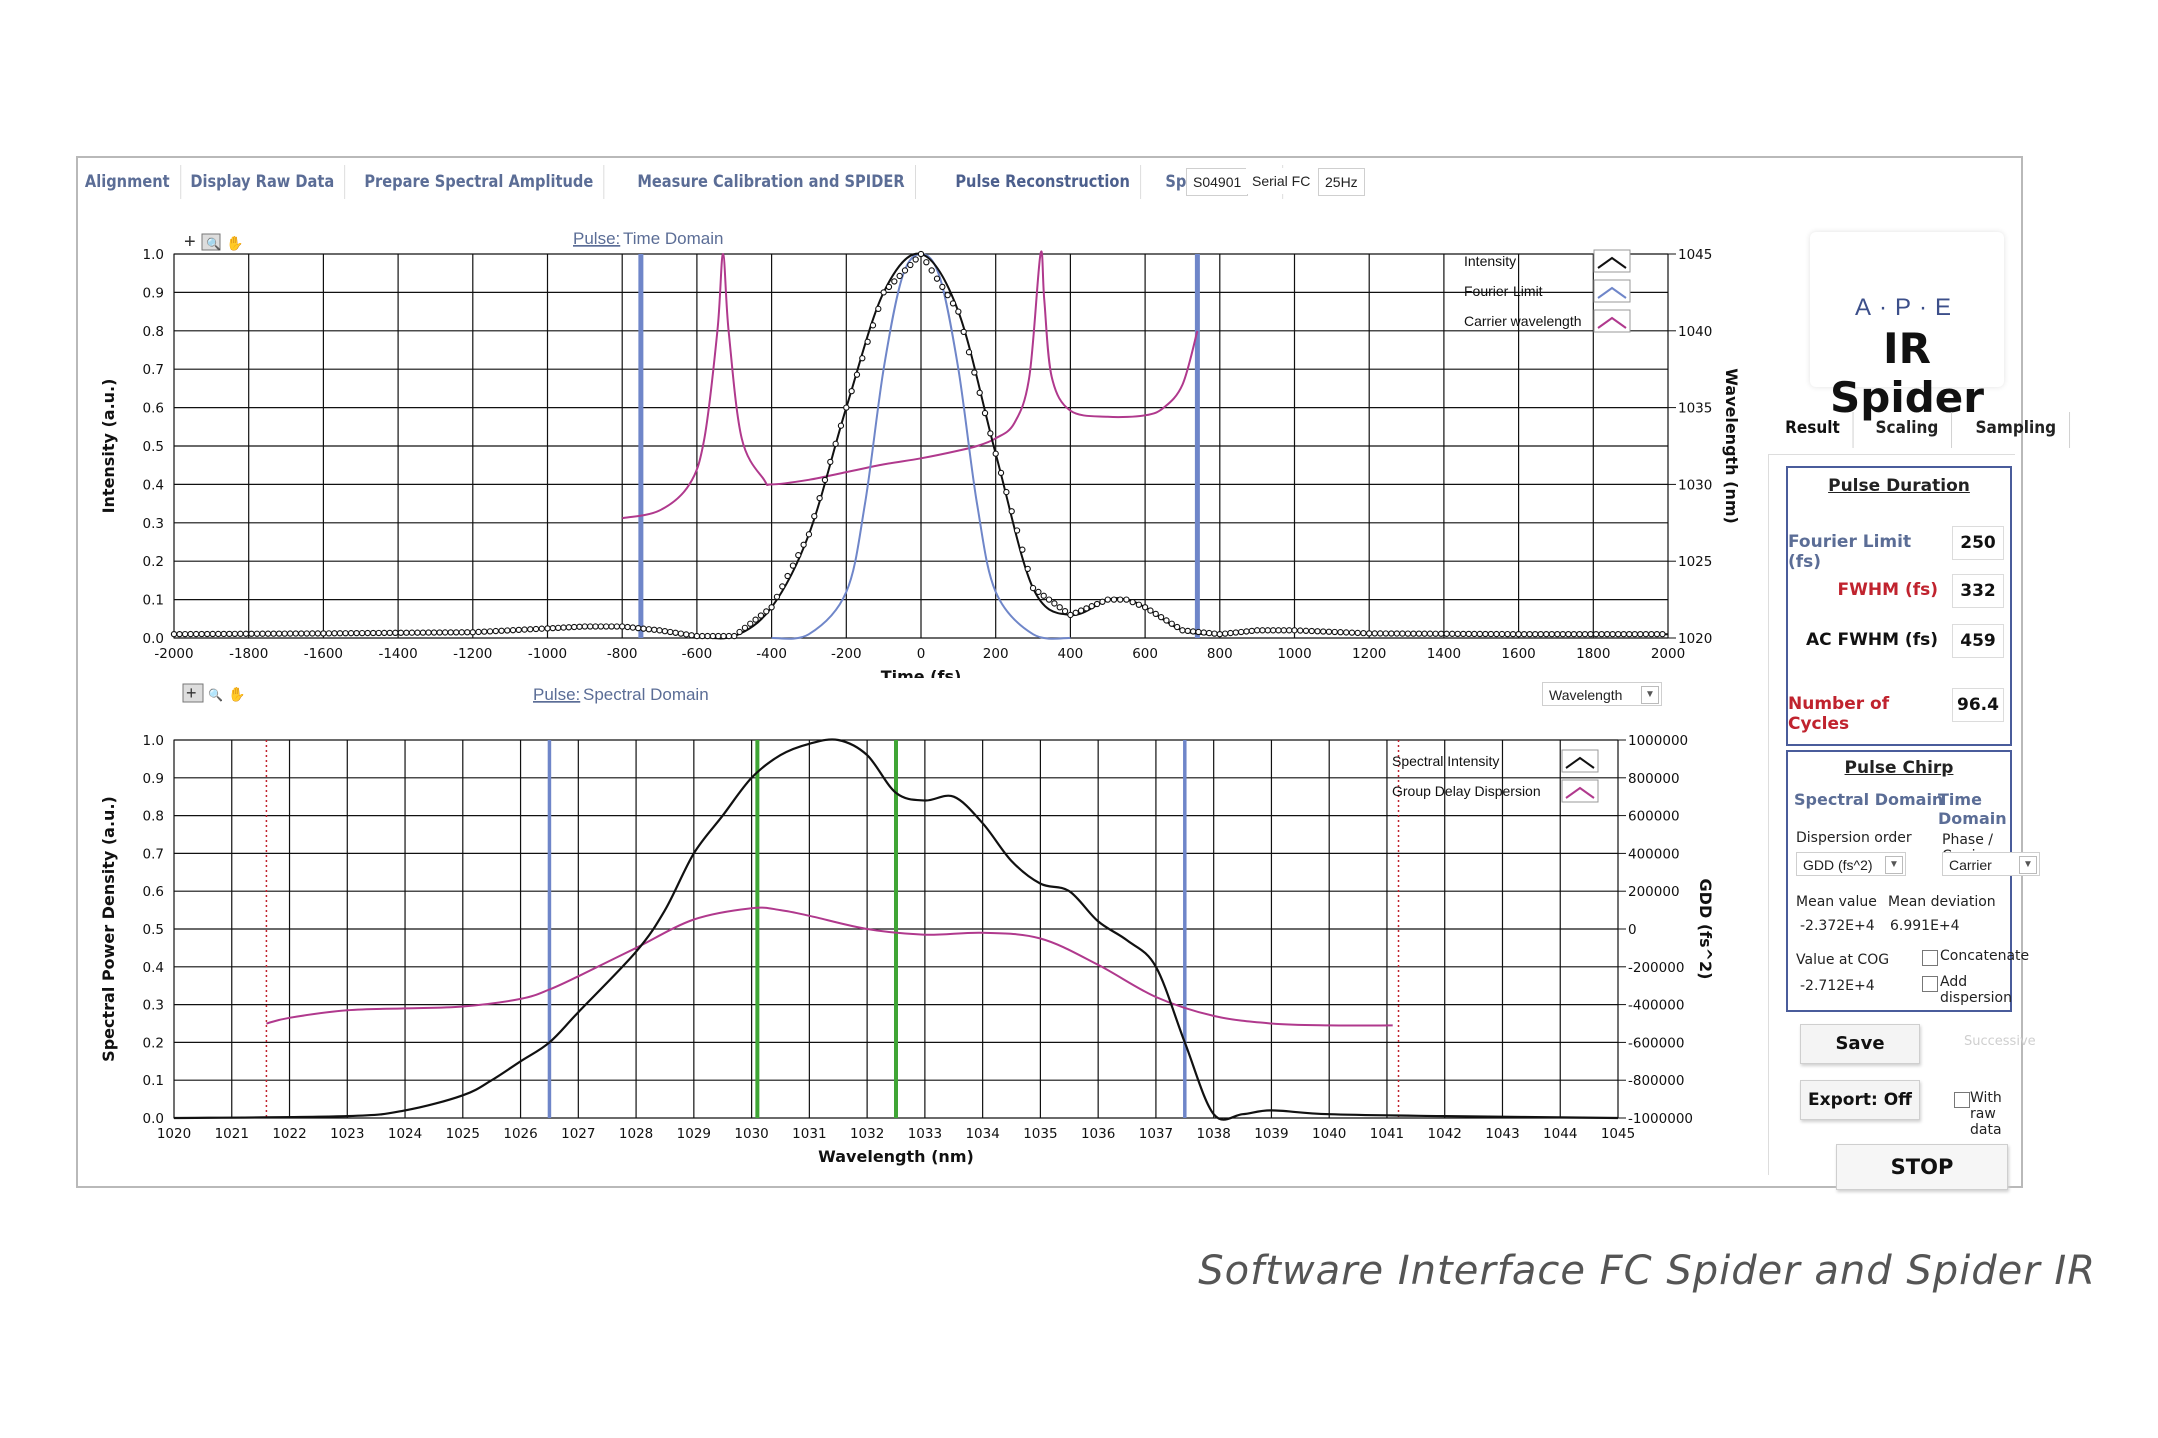 The image size is (2158, 1438). Describe the element at coordinates (190, 242) in the screenshot. I see `crosshair-icon: +` at that location.